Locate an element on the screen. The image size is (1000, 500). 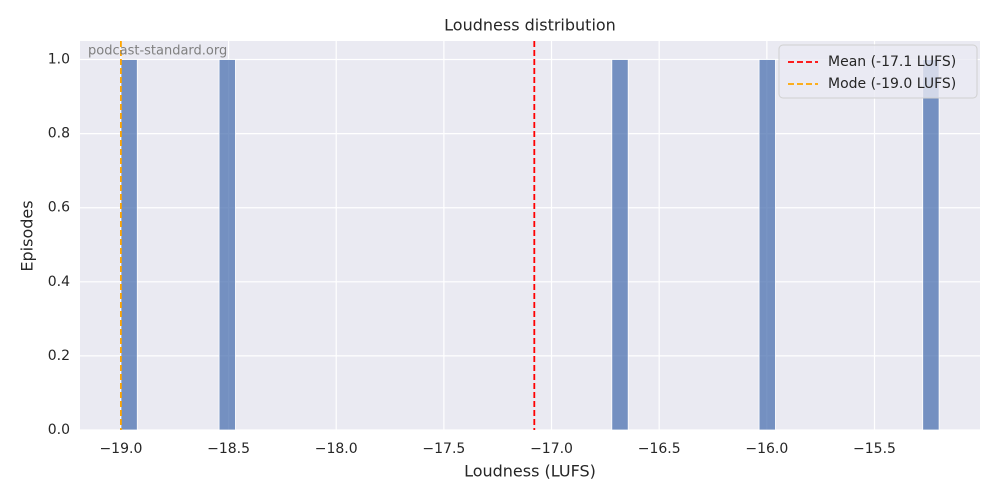
y-tick-label: 0.8 is located at coordinates (59, 134).